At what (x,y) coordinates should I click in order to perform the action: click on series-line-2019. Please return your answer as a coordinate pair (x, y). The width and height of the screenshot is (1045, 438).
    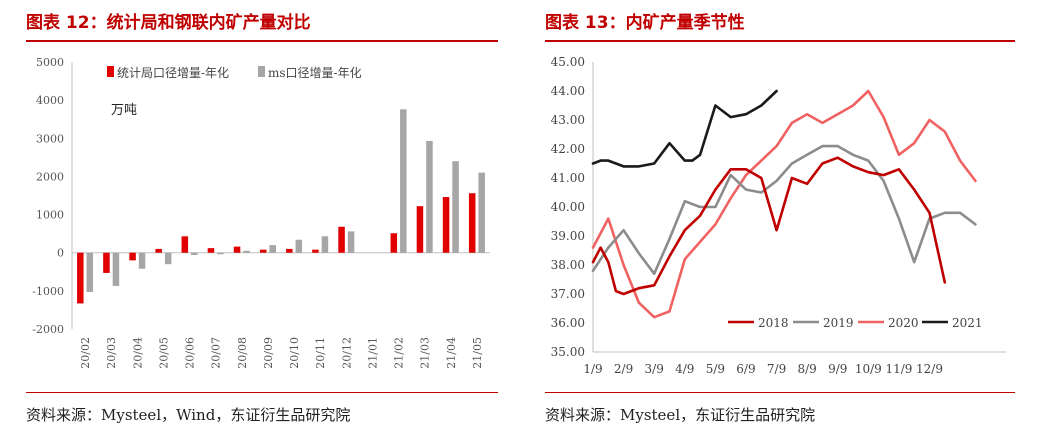
    Looking at the image, I should click on (784, 210).